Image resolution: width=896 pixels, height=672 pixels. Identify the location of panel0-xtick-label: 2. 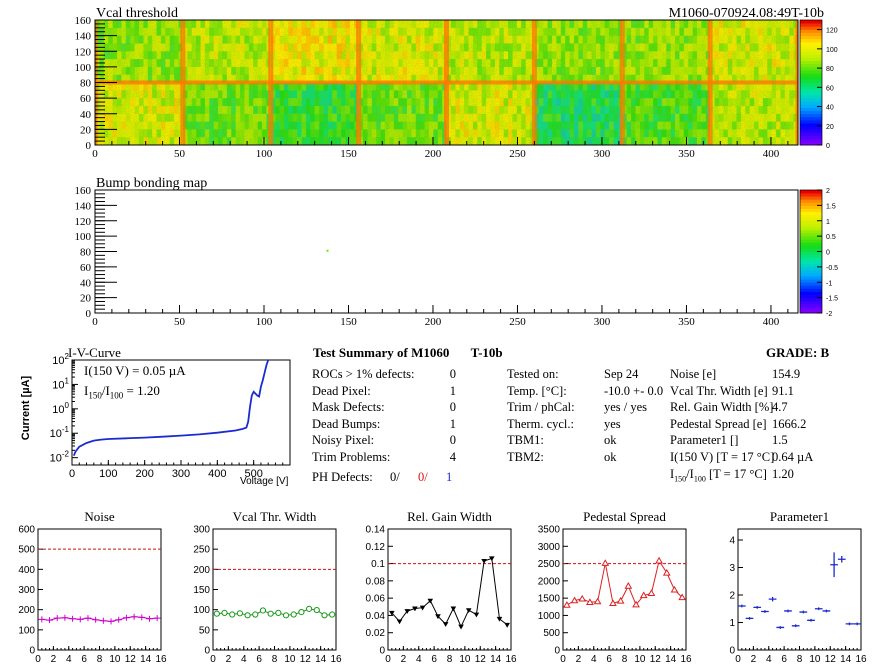
(54, 659).